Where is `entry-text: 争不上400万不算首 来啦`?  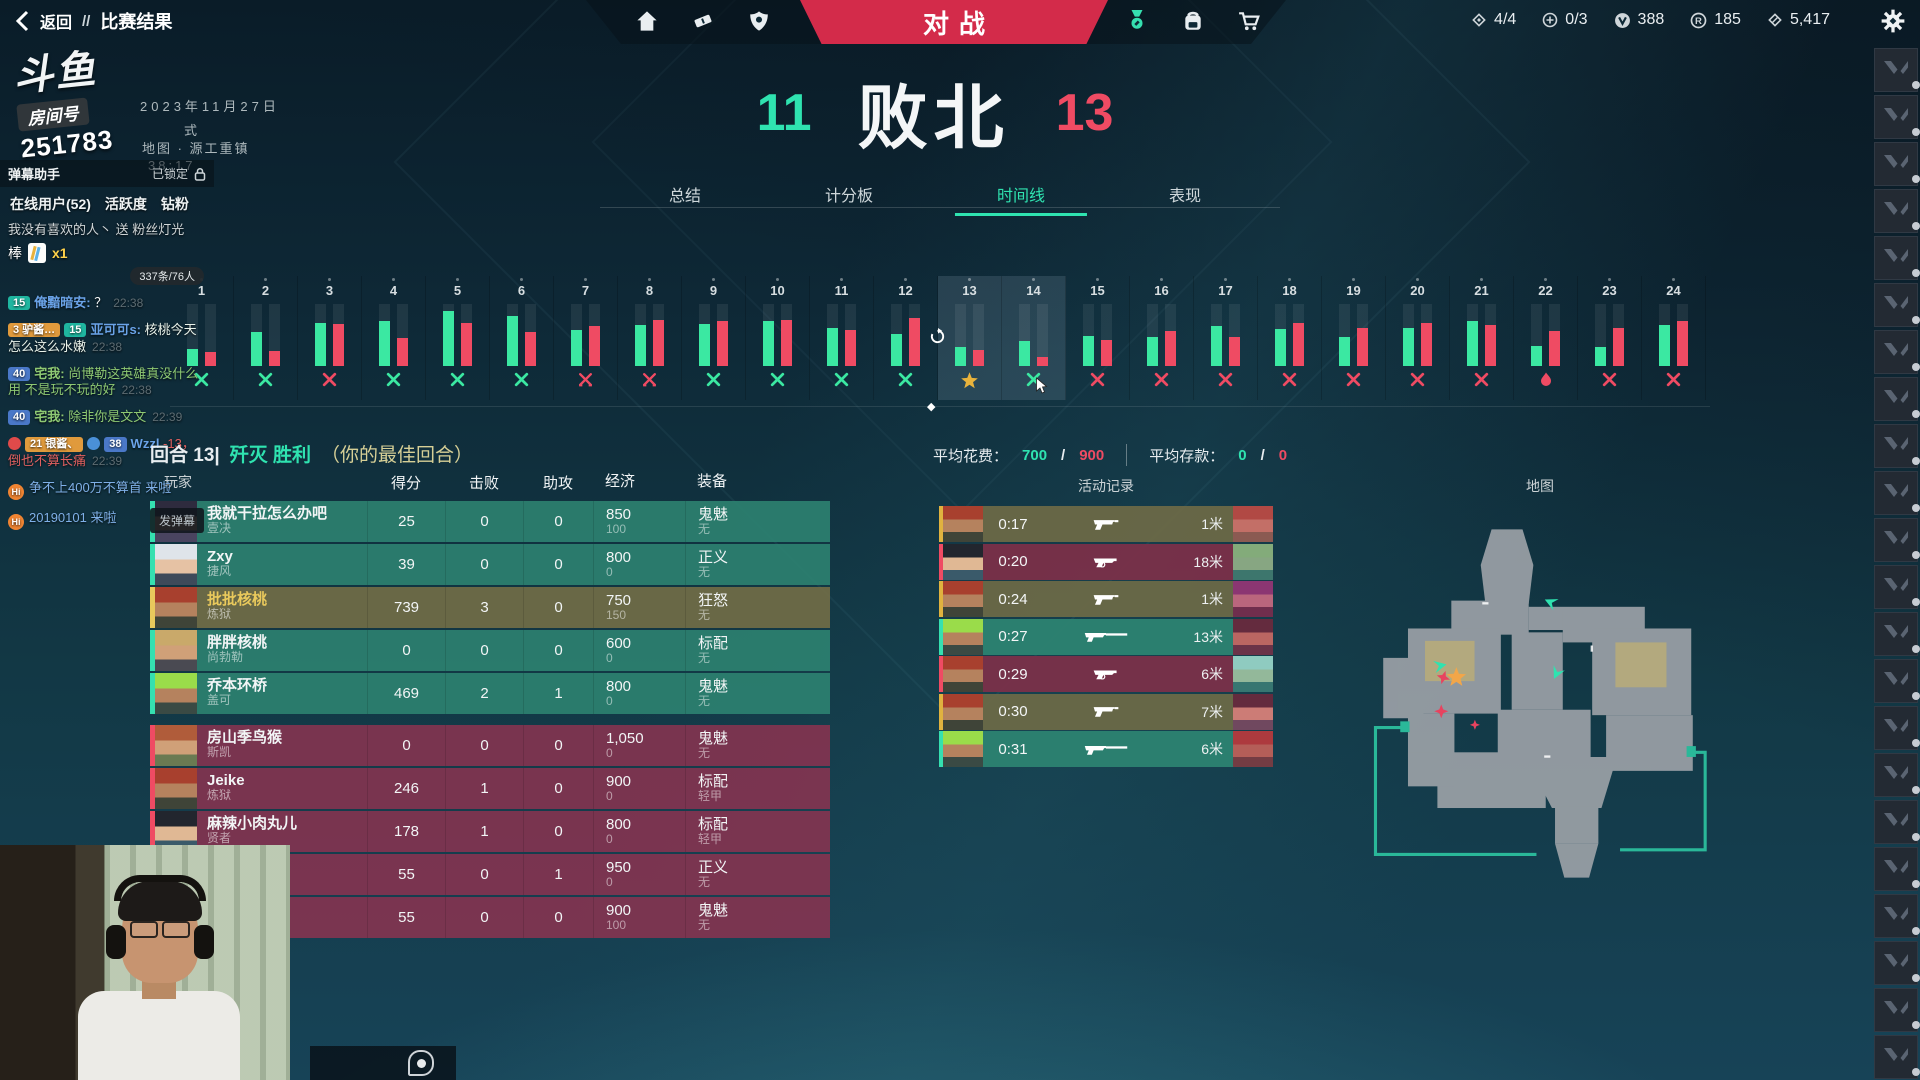
entry-text: 争不上400万不算首 来啦 is located at coordinates (100, 488).